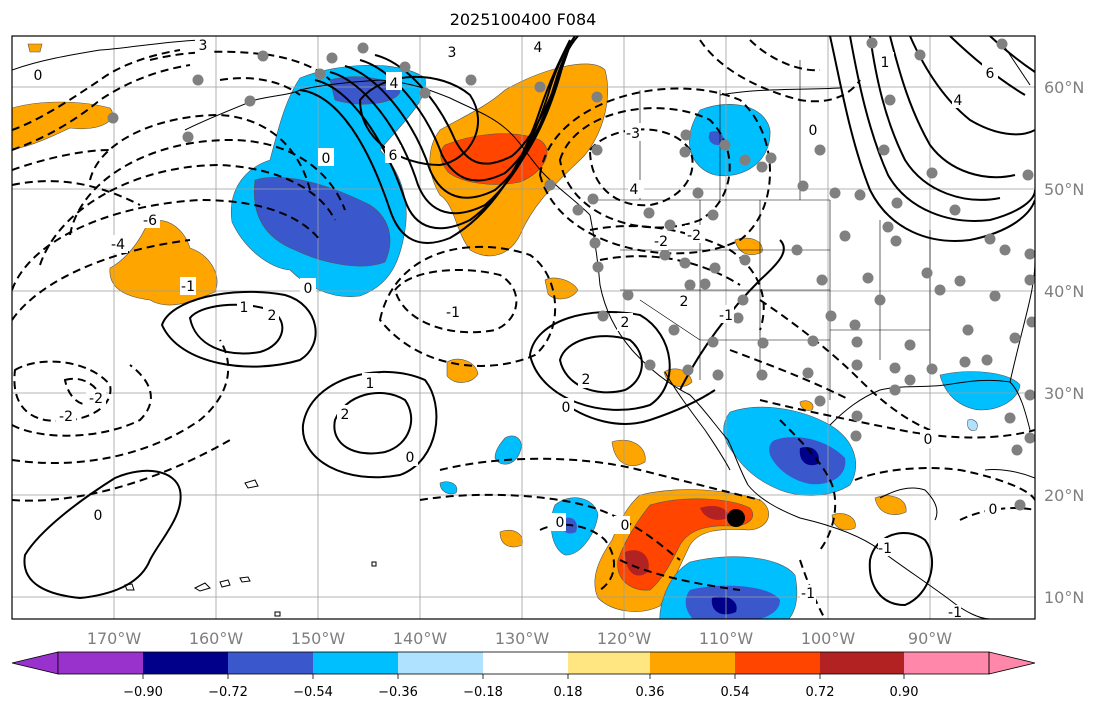 The height and width of the screenshot is (712, 1105). I want to click on colorbar-tick: 0.36, so click(650, 692).